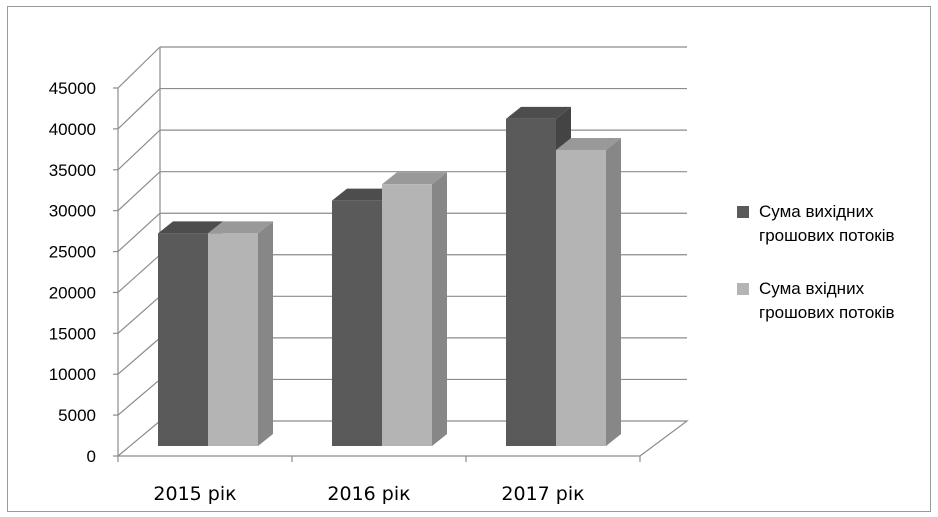 Image resolution: width=938 pixels, height=517 pixels. I want to click on y-tick-label: 35000, so click(72, 170).